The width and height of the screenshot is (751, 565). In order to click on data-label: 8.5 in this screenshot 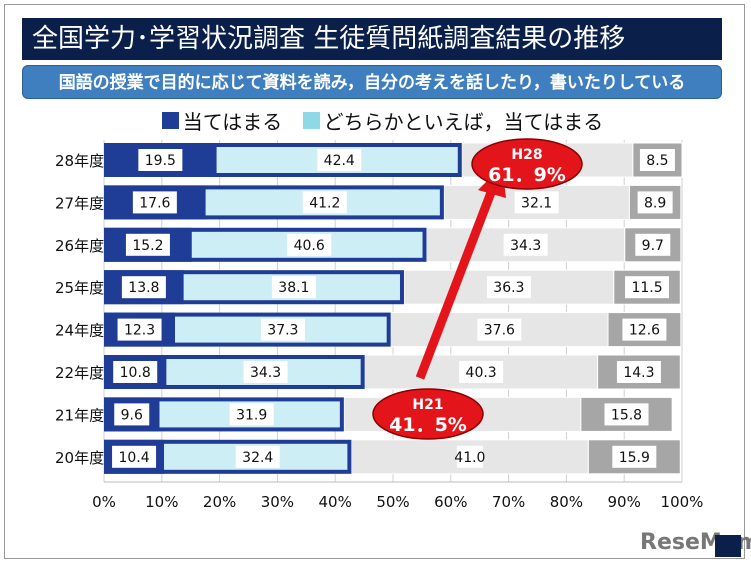, I will do `click(657, 161)`.